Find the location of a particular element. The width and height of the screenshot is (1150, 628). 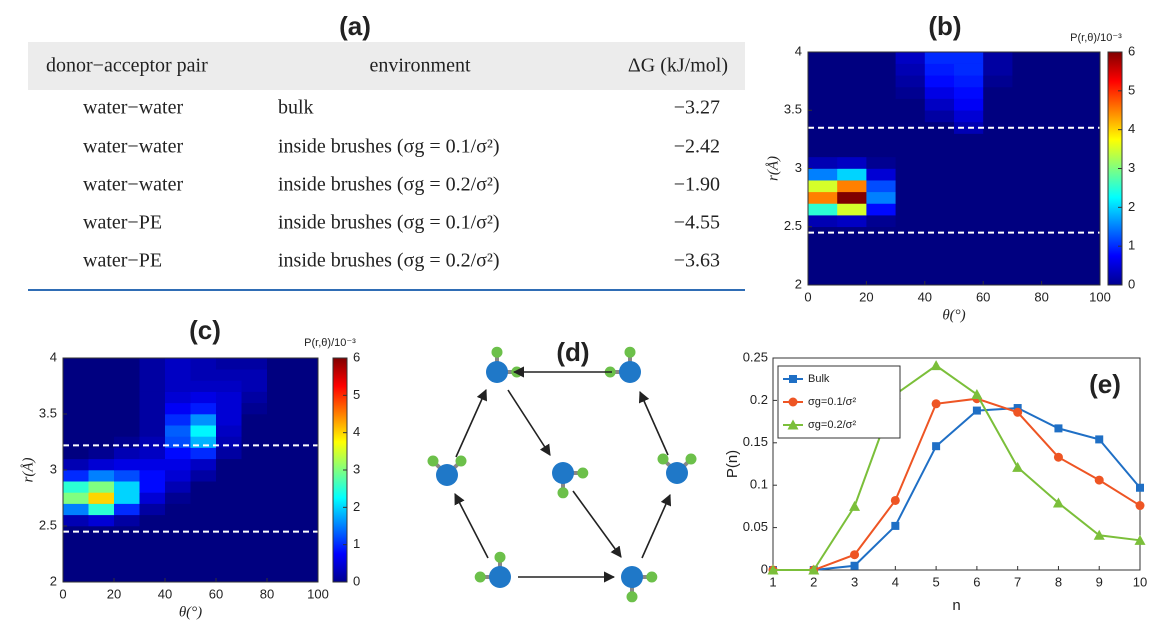

colorbar-tick-label: 4 is located at coordinates (356, 431).